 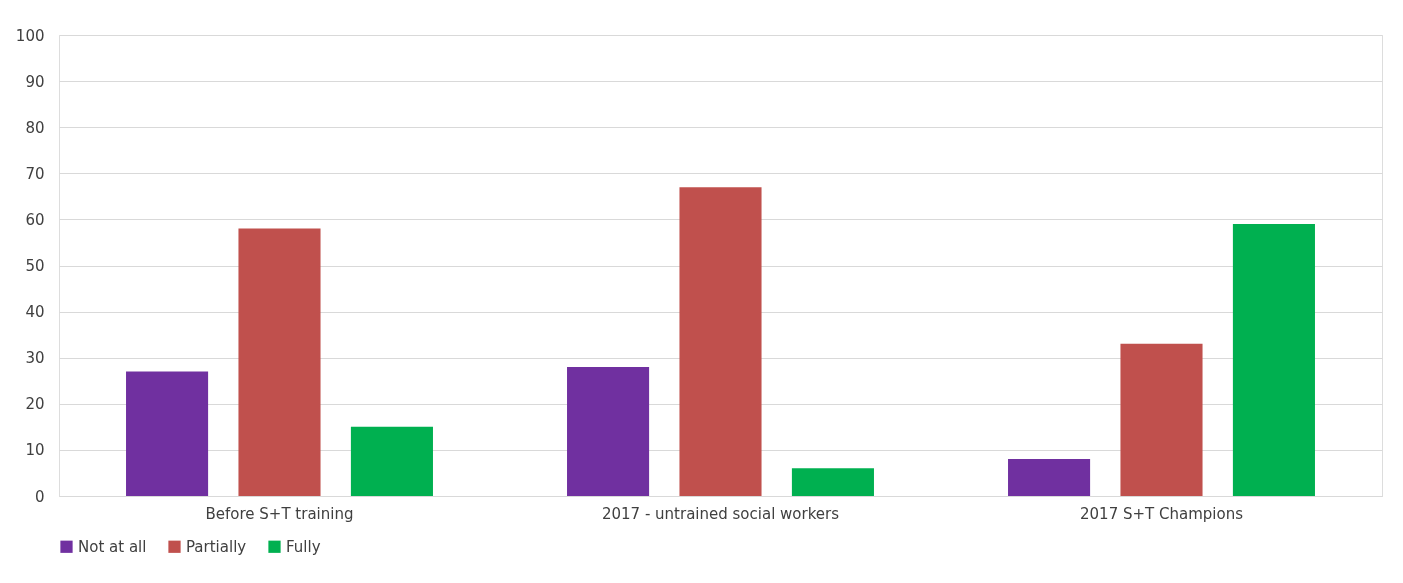 I want to click on y-tick-label: 30, so click(x=35, y=358).